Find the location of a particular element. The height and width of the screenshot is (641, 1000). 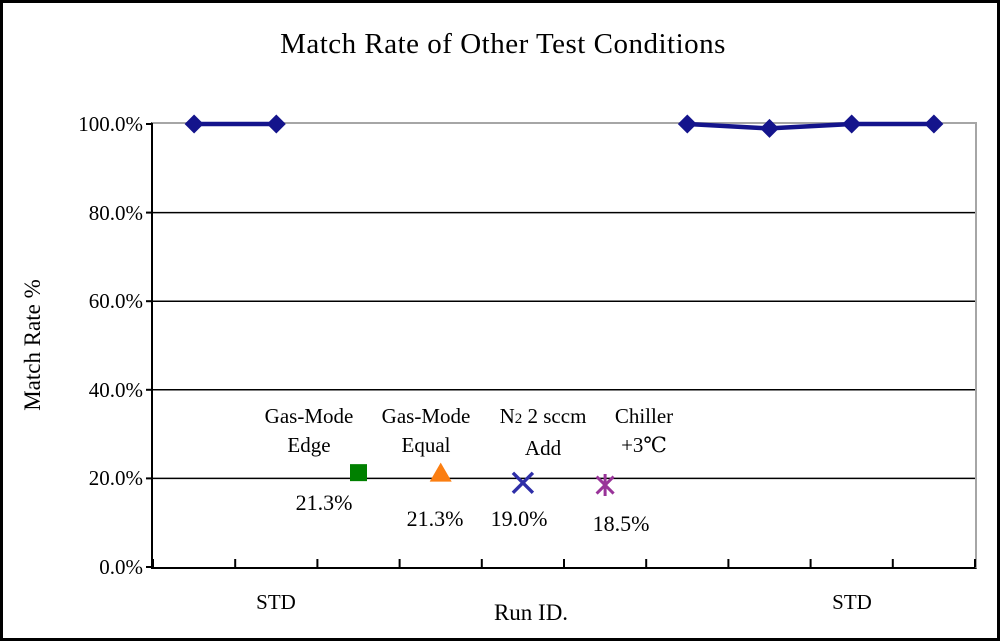

x-axis-label-std-right: STD is located at coordinates (852, 602).